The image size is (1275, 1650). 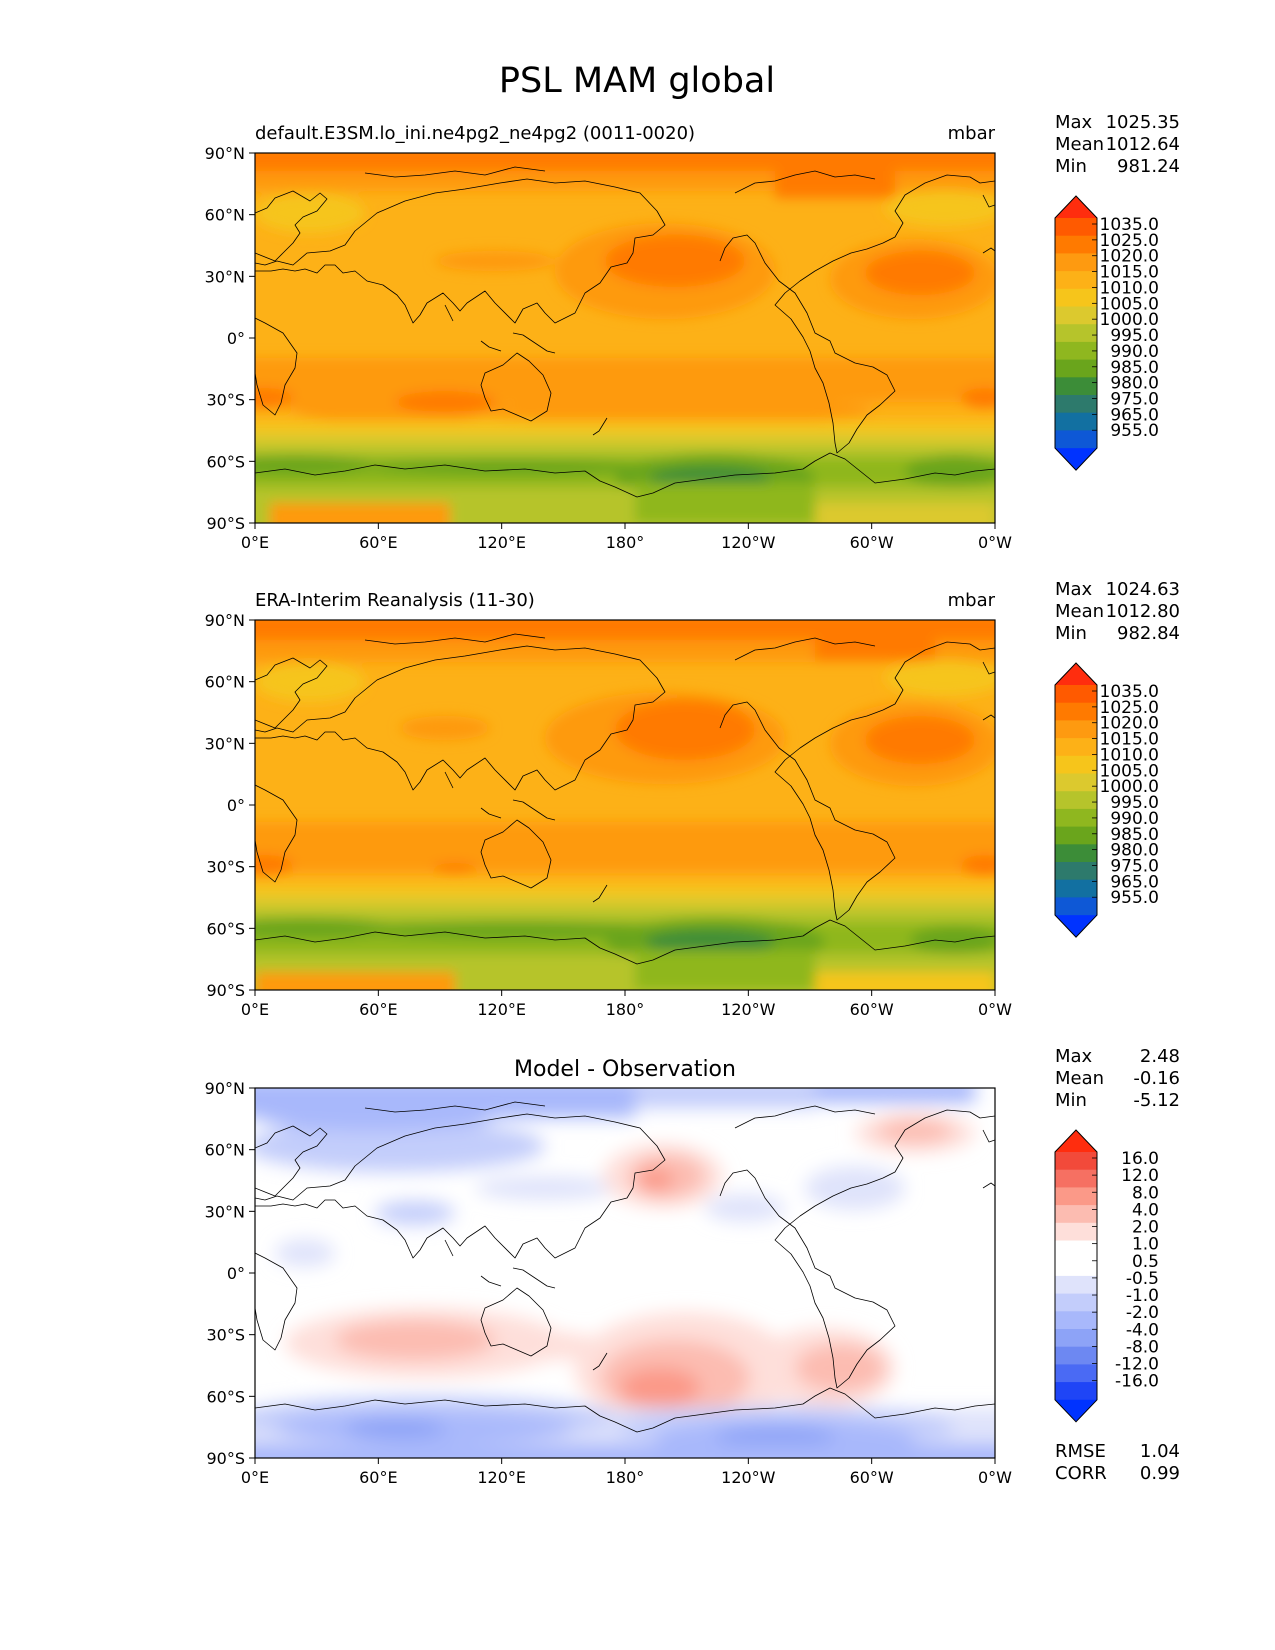 I want to click on colorbar-tick-label: -4.0, so click(x=1142, y=1330).